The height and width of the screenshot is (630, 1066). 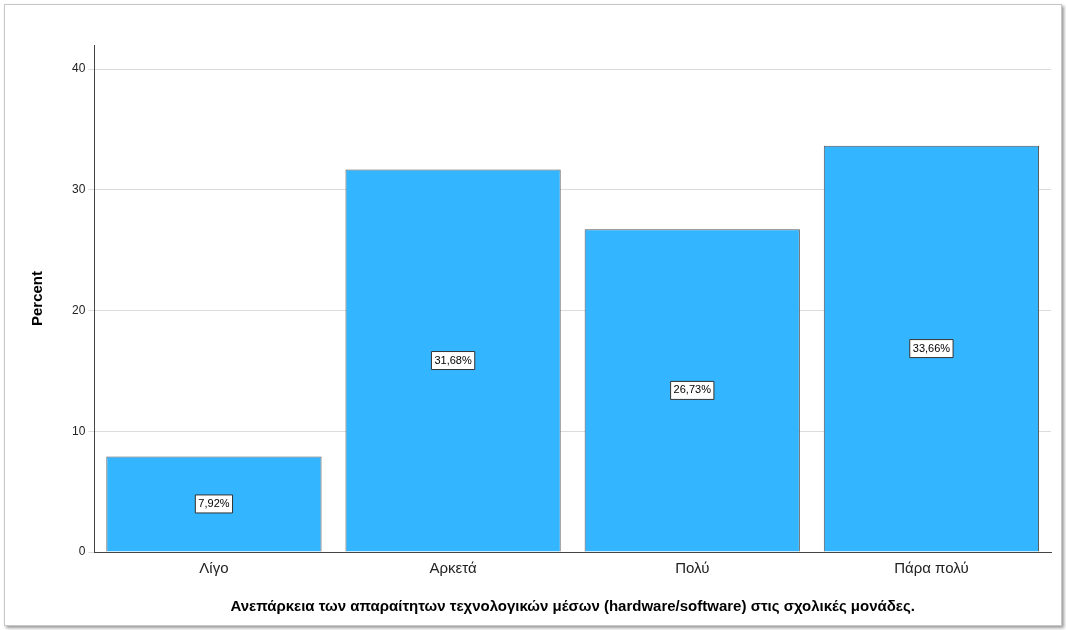 What do you see at coordinates (453, 359) in the screenshot?
I see `data-label: 31,68%` at bounding box center [453, 359].